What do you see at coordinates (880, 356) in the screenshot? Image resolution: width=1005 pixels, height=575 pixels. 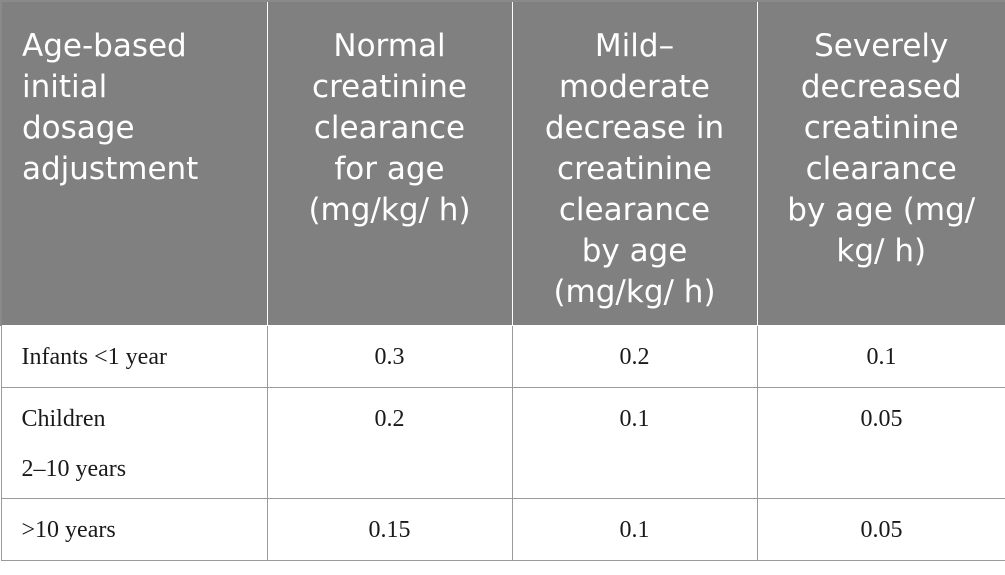 I see `cell-severe: 0.1` at bounding box center [880, 356].